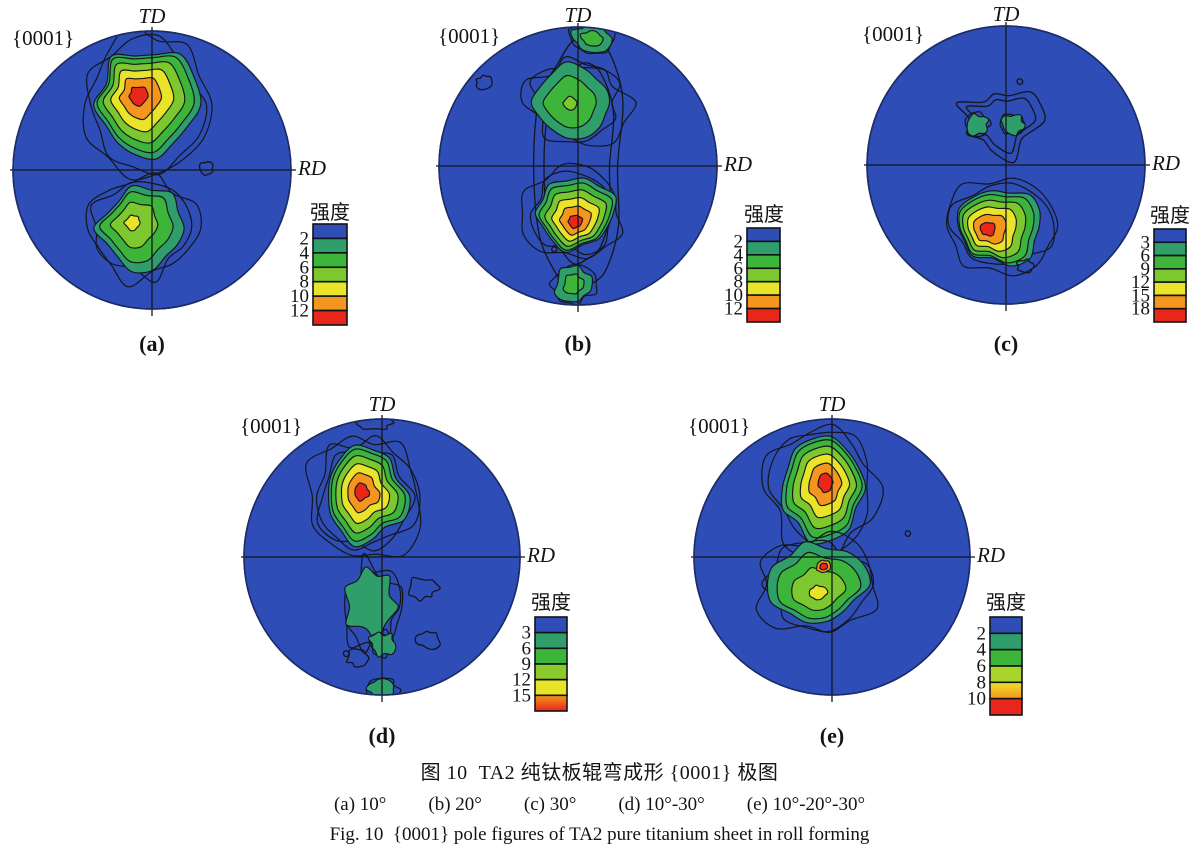 The height and width of the screenshot is (865, 1199). I want to click on pole-figure-panel-c: {0001} TD RD (c) 强度 3 6 9 12 15 18, so click(999, 186).